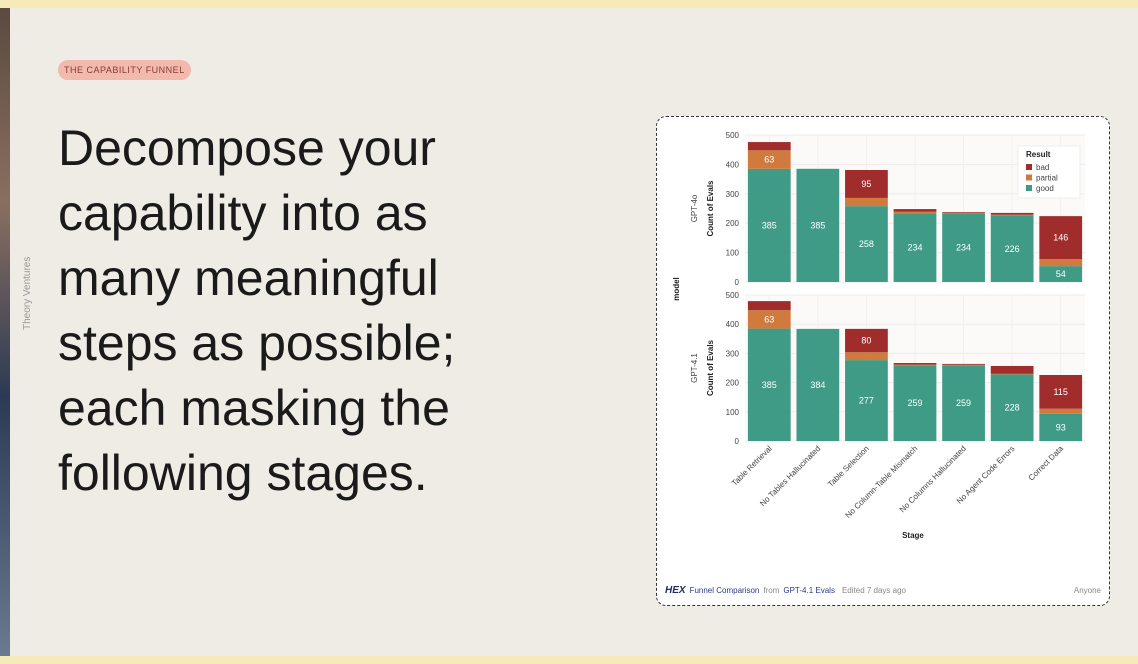 The height and width of the screenshot is (664, 1138). I want to click on source: GPT-4.1 Evals, so click(809, 590).